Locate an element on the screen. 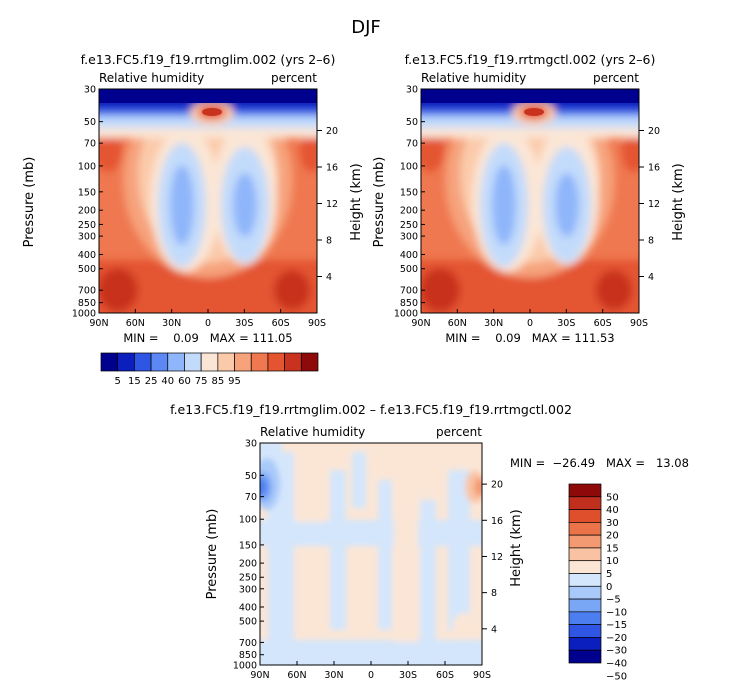 The width and height of the screenshot is (733, 689). figure-title: DJF is located at coordinates (366, 27).